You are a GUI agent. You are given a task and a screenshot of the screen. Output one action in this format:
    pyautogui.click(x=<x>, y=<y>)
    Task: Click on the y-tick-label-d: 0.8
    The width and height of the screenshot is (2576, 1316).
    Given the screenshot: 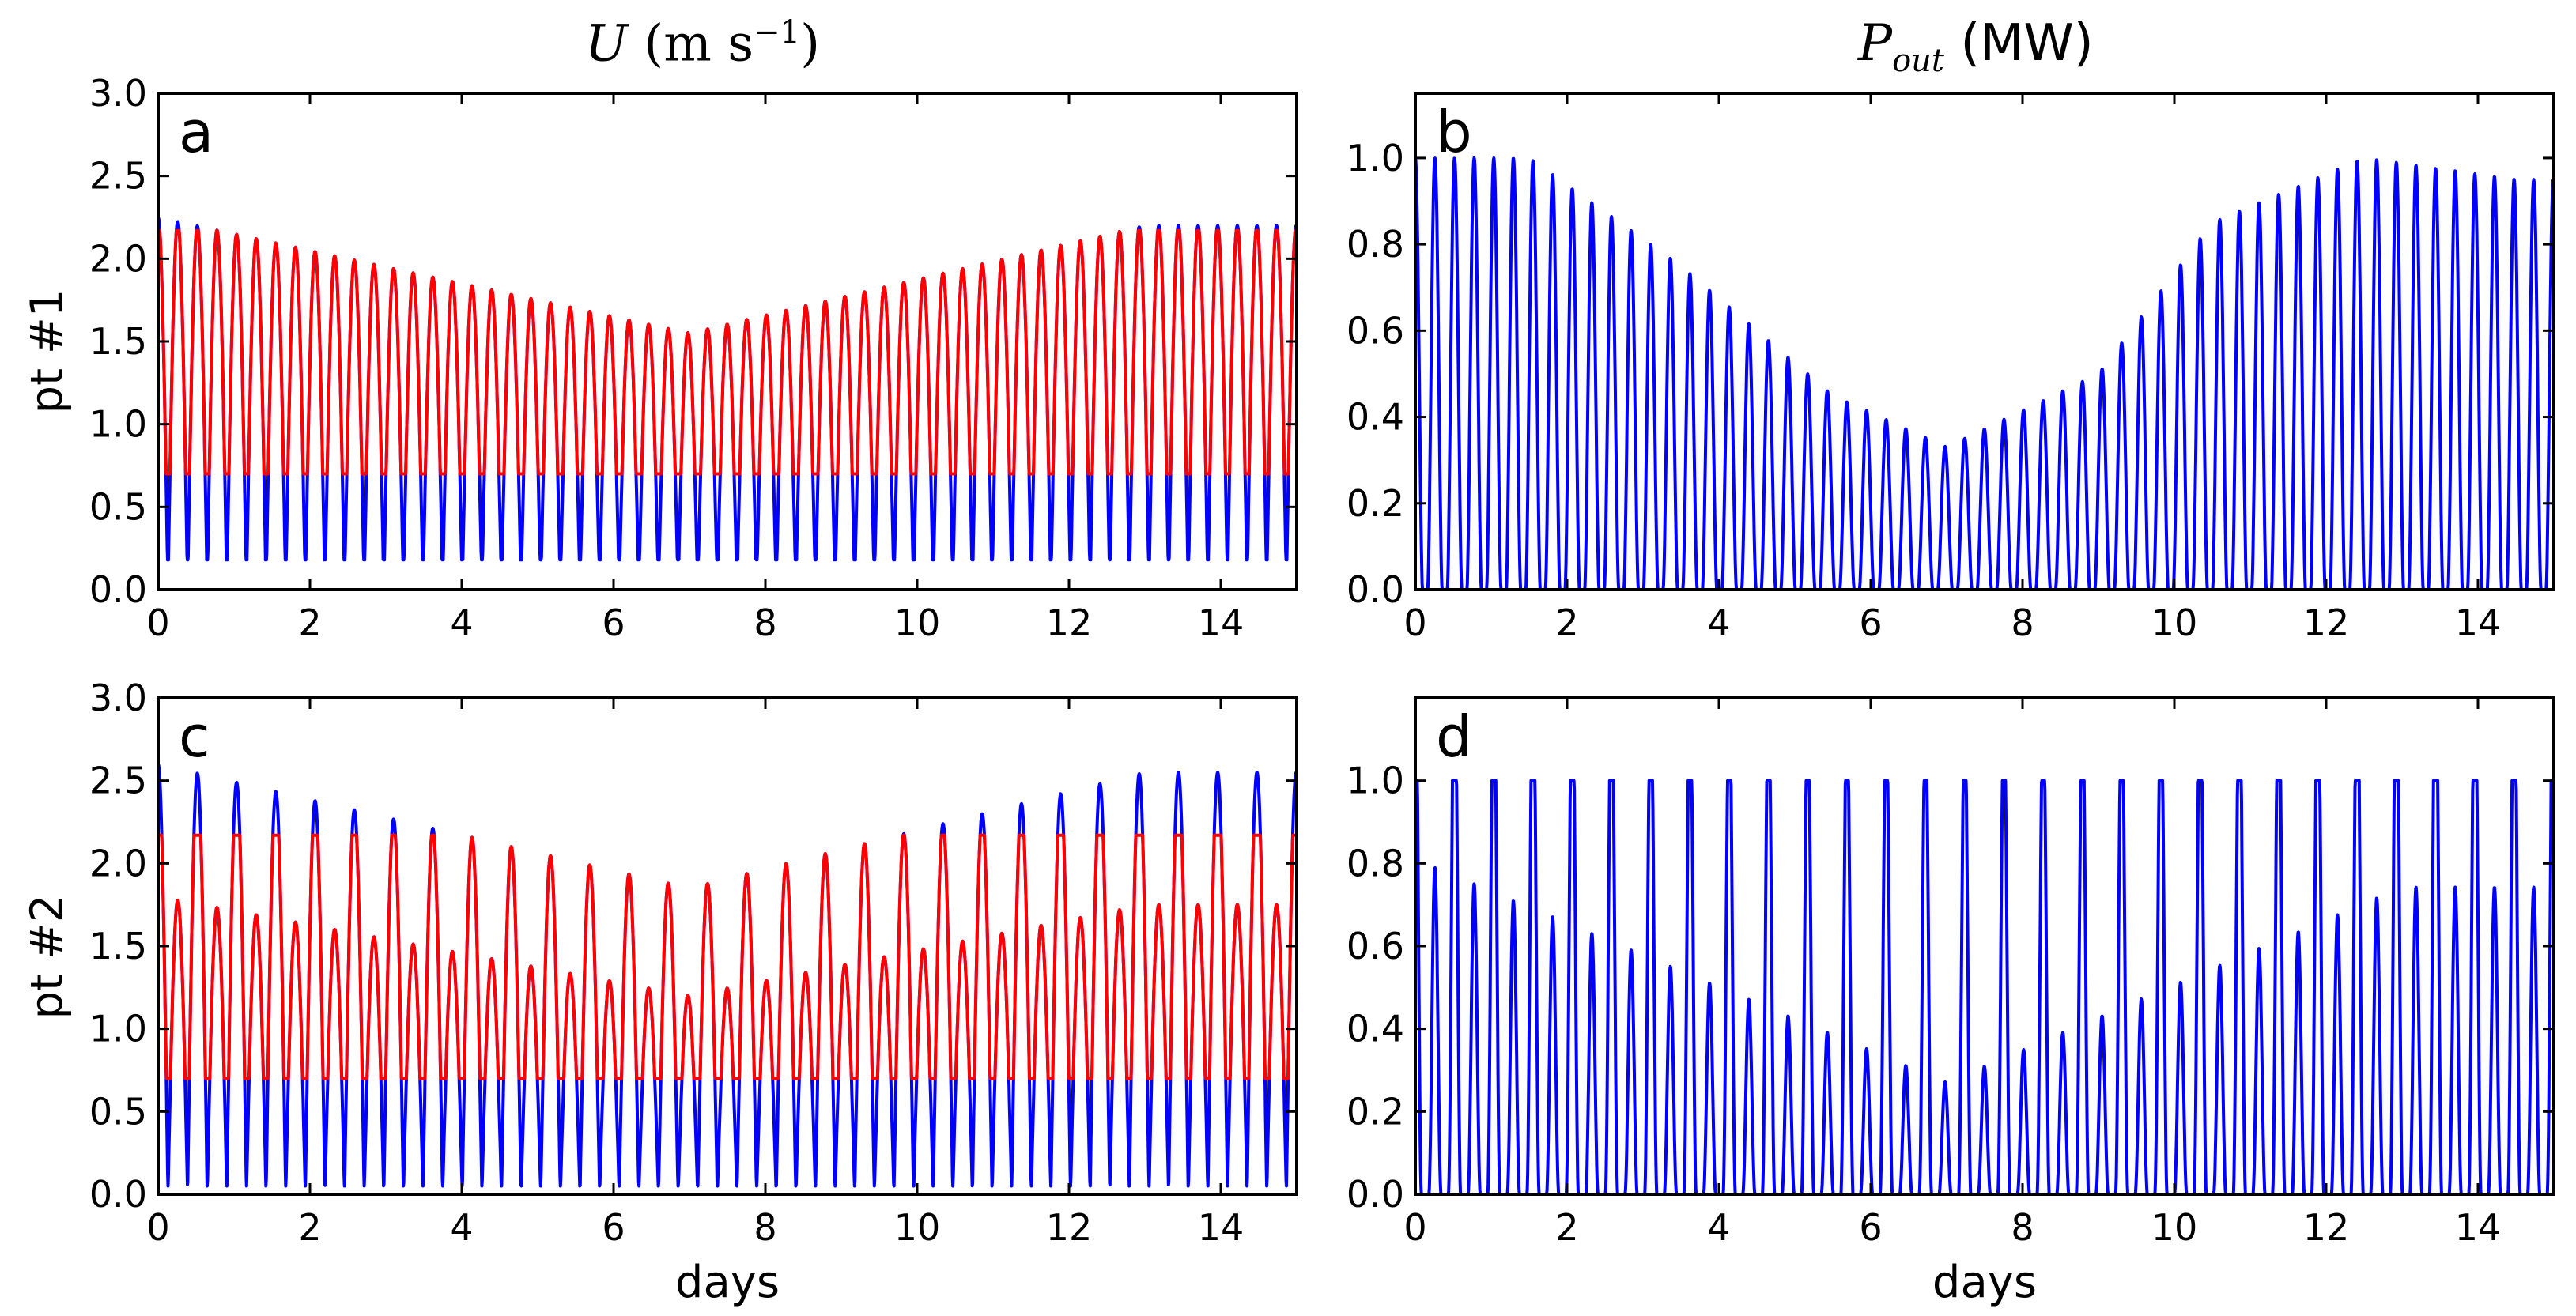 What is the action you would take?
    pyautogui.click(x=1375, y=863)
    